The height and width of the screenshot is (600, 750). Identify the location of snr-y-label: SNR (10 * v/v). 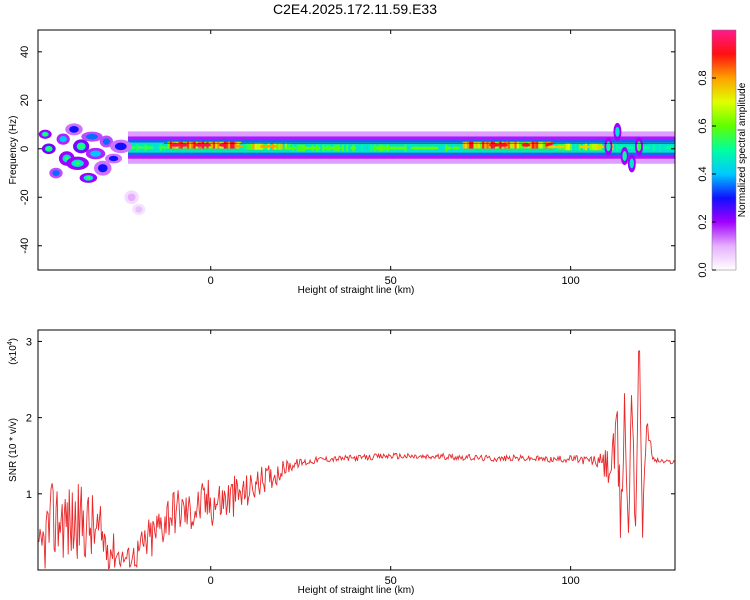
(13, 450).